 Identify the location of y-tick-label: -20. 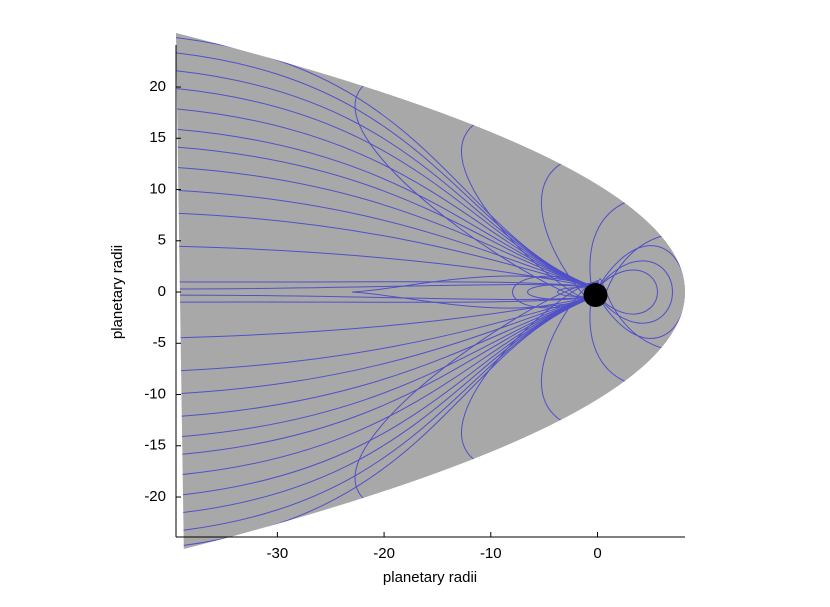
(155, 496).